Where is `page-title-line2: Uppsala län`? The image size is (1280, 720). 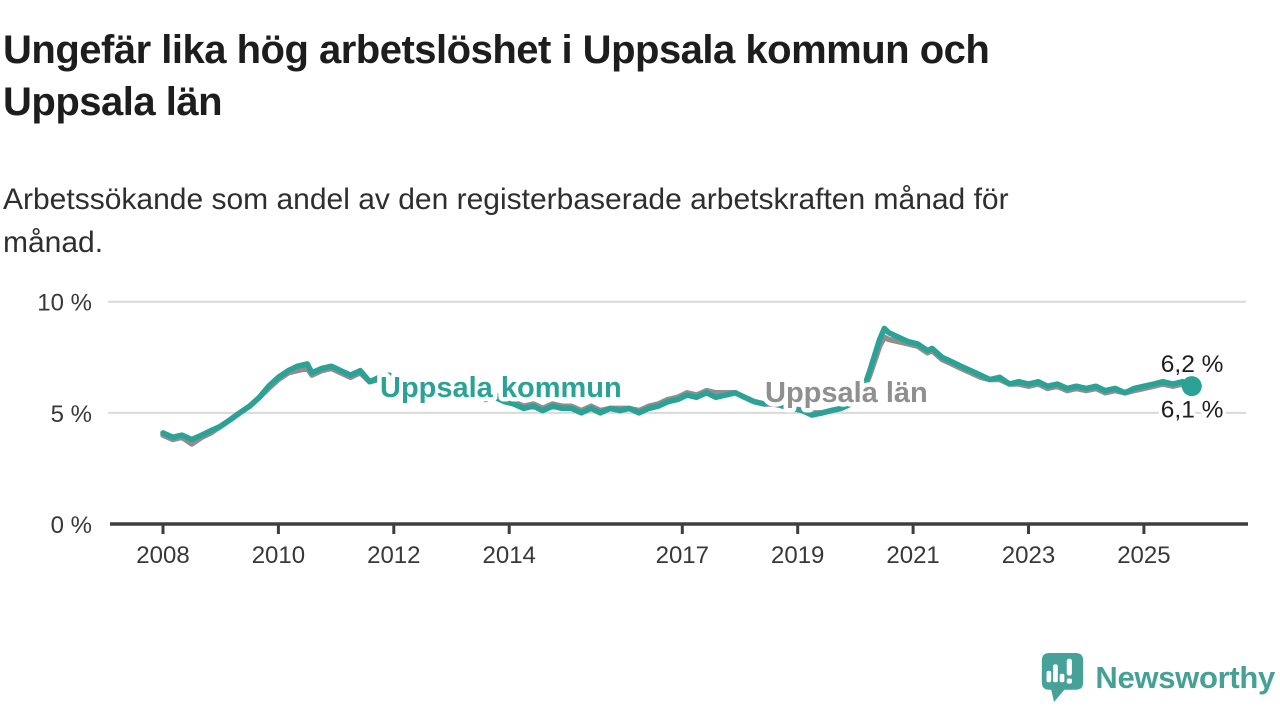
page-title-line2: Uppsala län is located at coordinates (113, 102).